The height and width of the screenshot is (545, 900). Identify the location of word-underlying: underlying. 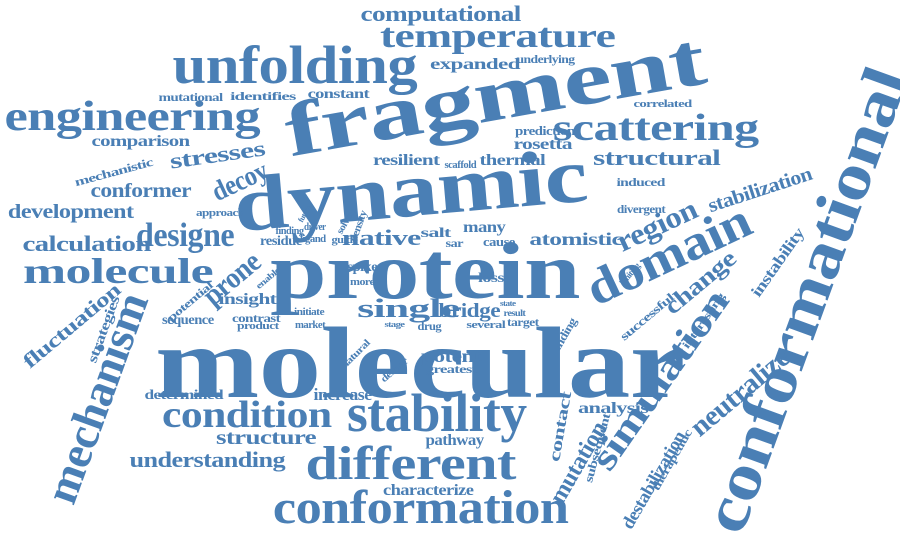
(545, 59).